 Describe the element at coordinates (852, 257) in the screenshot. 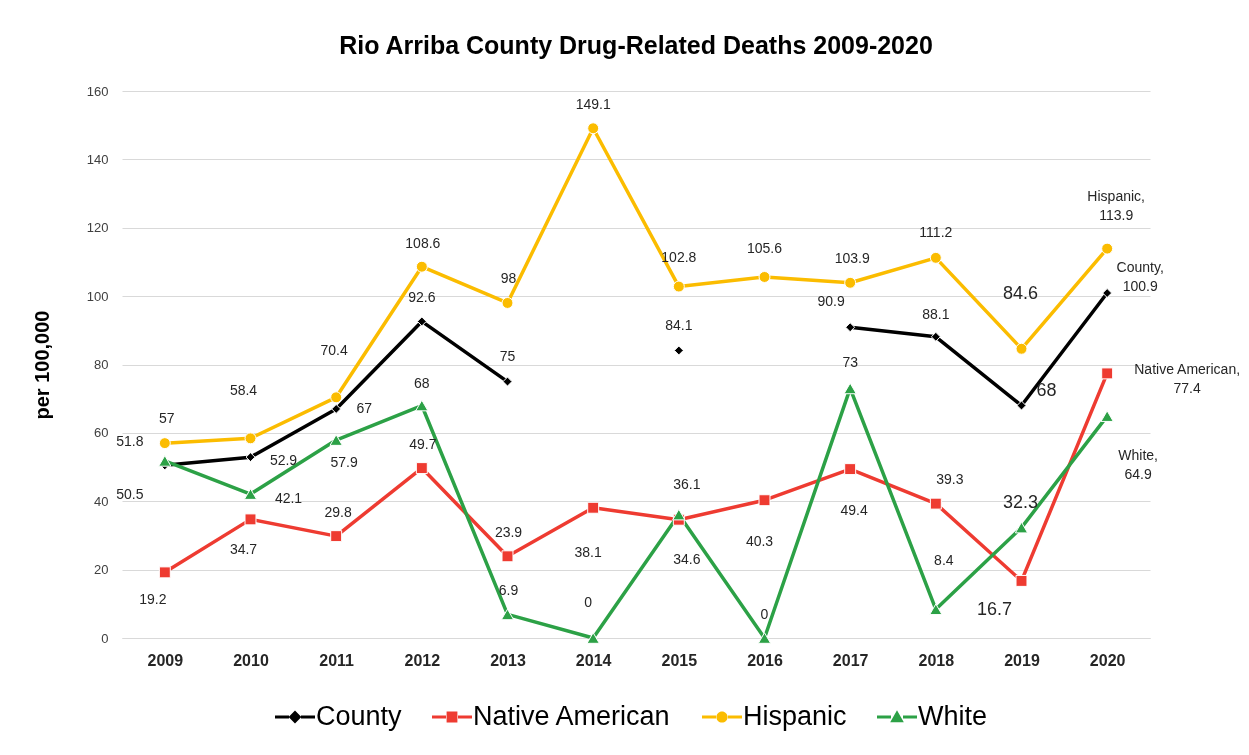

I see `data-label: 103.9` at that location.